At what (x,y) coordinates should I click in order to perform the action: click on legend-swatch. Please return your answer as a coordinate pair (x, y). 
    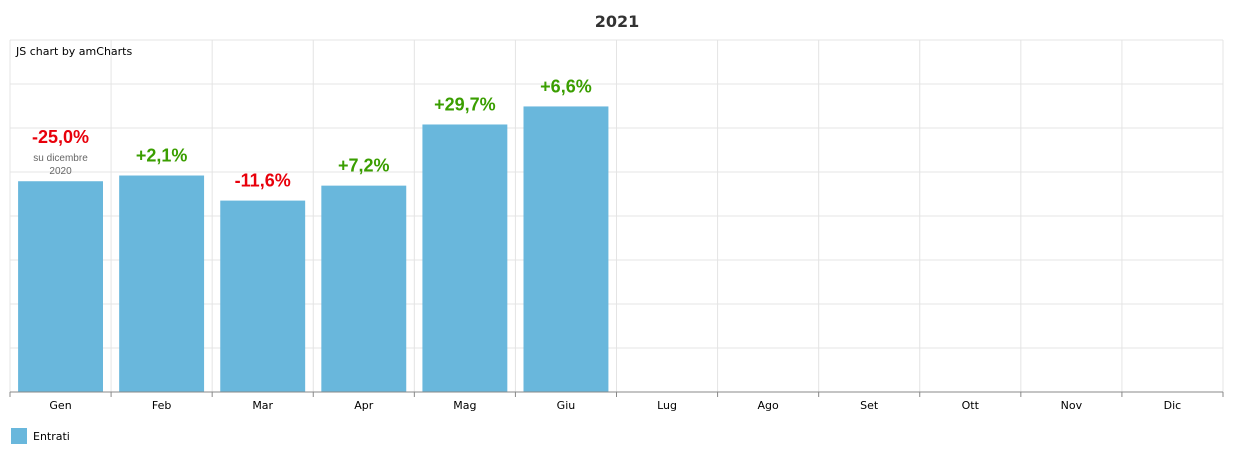
    Looking at the image, I should click on (19, 436).